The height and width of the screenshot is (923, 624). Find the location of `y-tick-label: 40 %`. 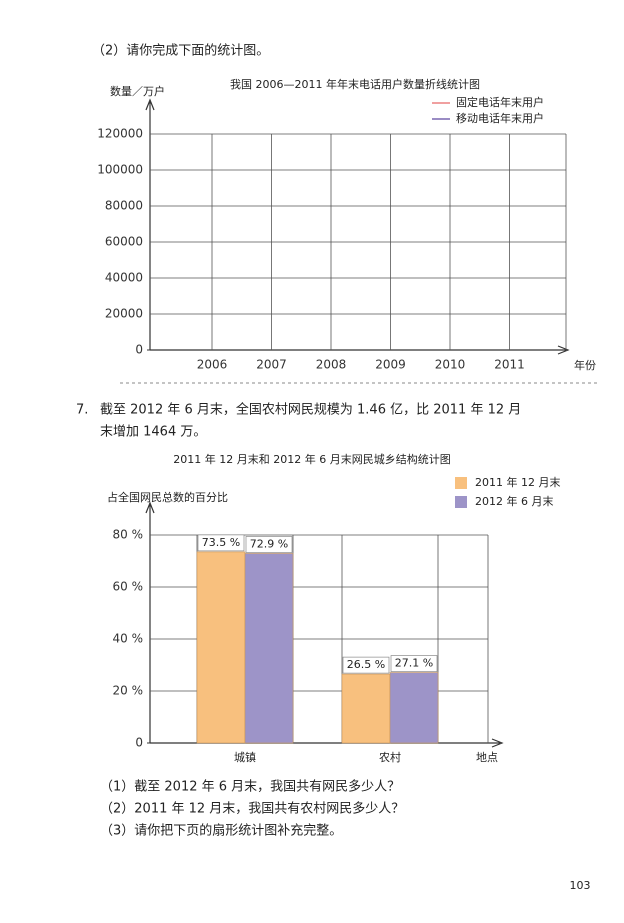

y-tick-label: 40 % is located at coordinates (128, 639).